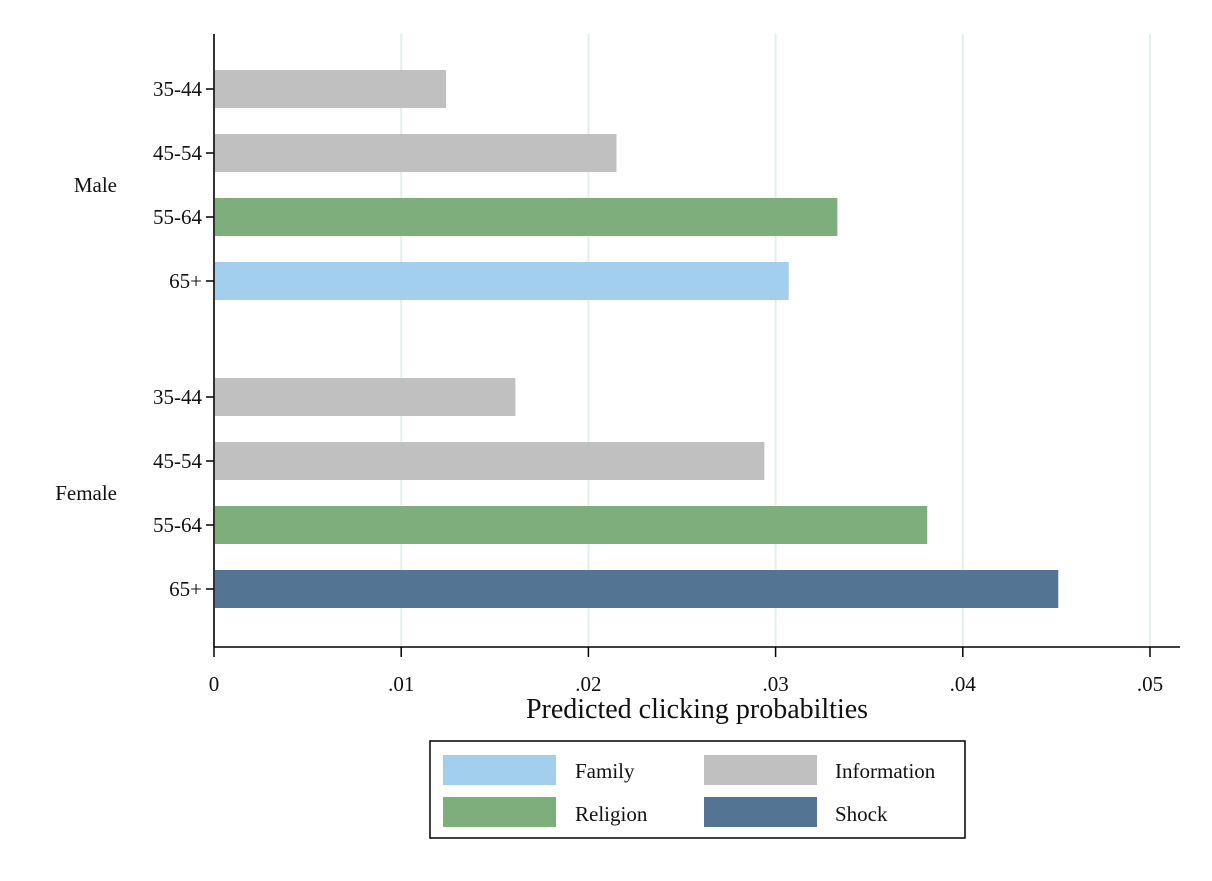  Describe the element at coordinates (605, 771) in the screenshot. I see `legend-label-family: Family` at that location.